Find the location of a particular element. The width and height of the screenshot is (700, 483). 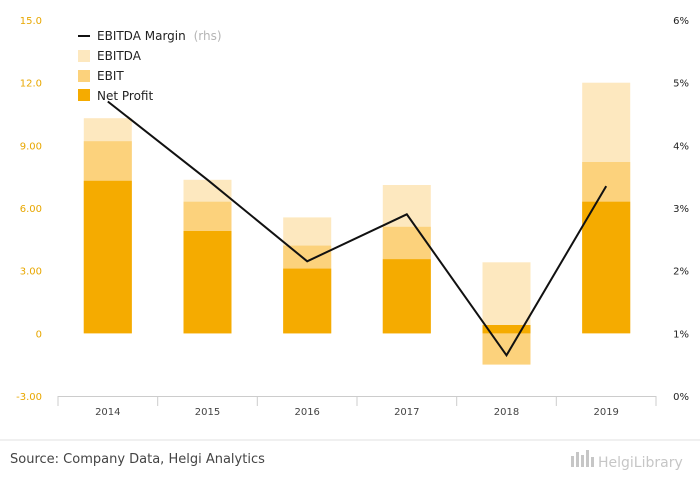

y2-tick-label: 5% is located at coordinates (681, 84).